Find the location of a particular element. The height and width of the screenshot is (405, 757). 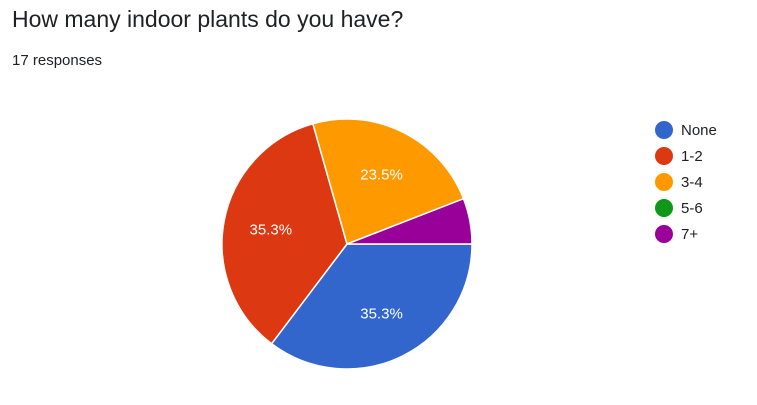

slice-data-label: 23.5% is located at coordinates (381, 175).